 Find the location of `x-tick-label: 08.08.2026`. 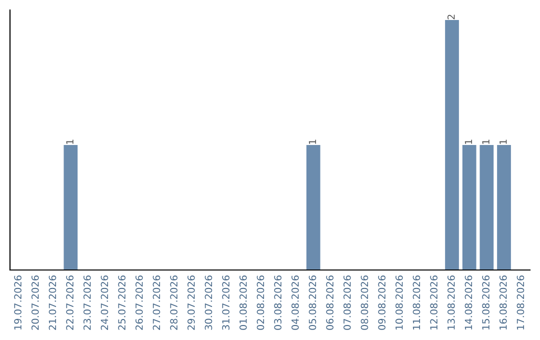

x-tick-label: 08.08.2026 is located at coordinates (364, 302).